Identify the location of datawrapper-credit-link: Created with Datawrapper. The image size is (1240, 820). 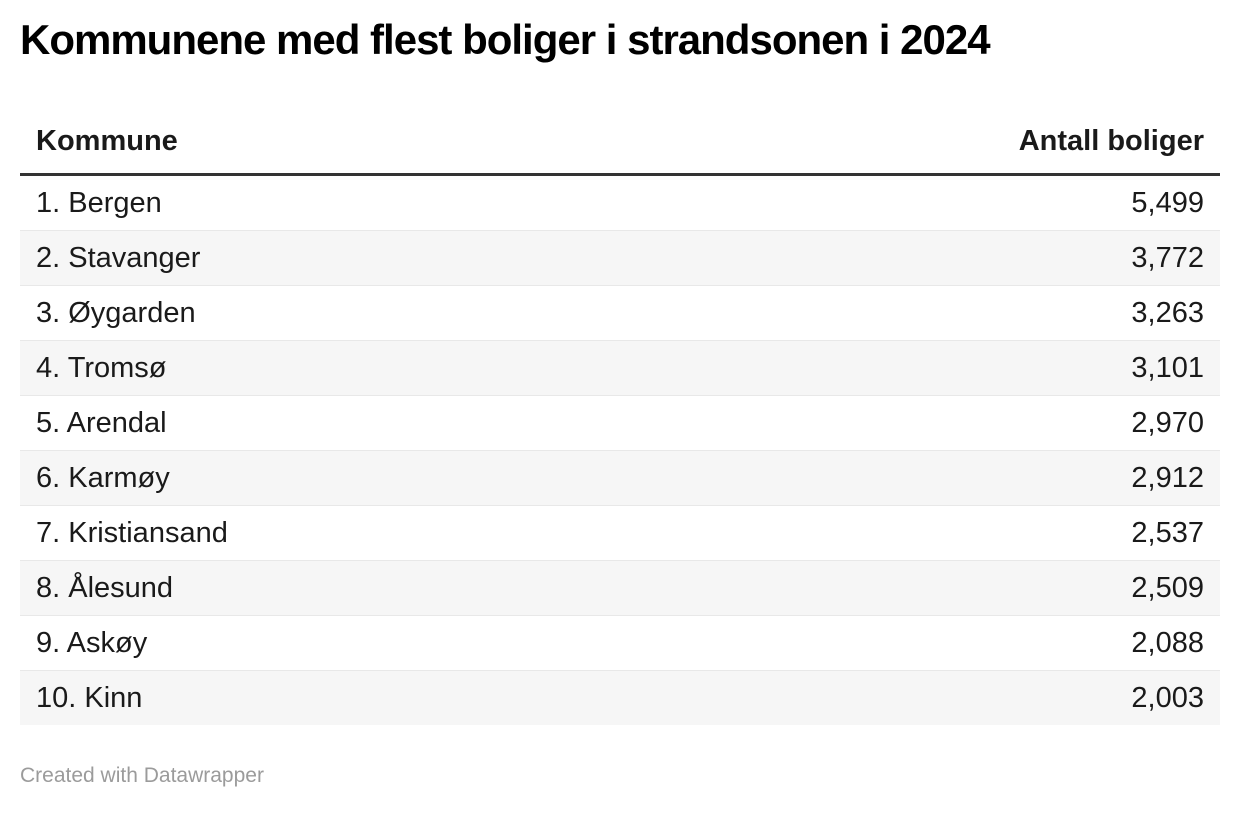
(142, 775).